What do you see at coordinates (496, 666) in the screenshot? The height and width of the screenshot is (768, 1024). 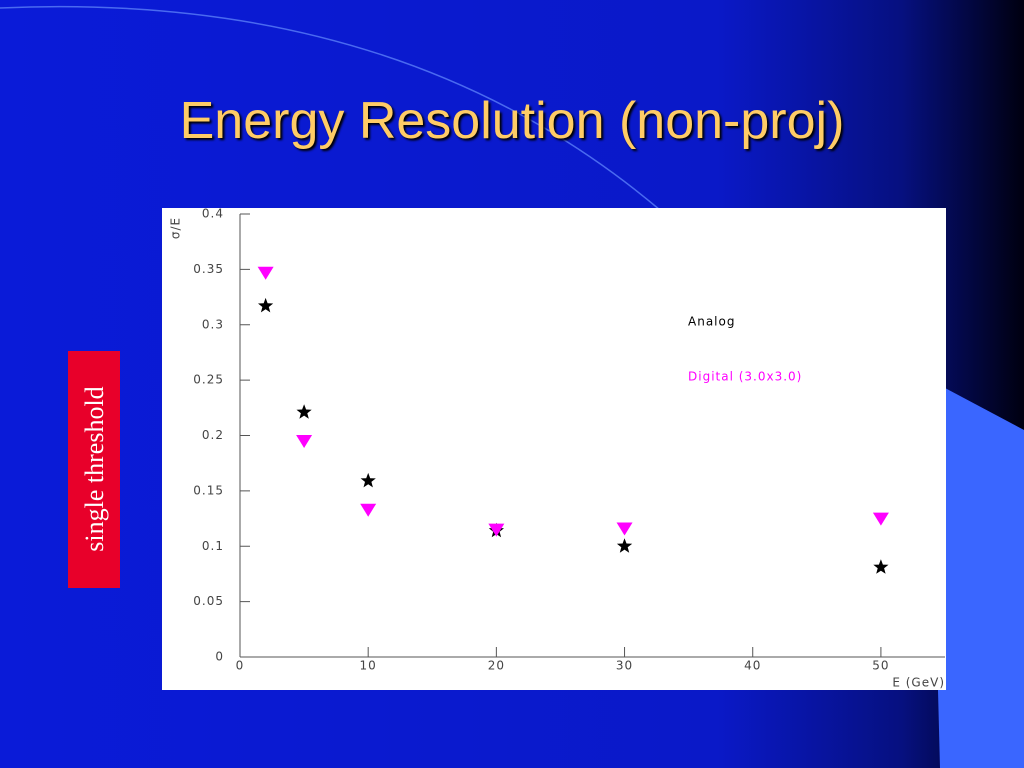 I see `x-tick-label: 20` at bounding box center [496, 666].